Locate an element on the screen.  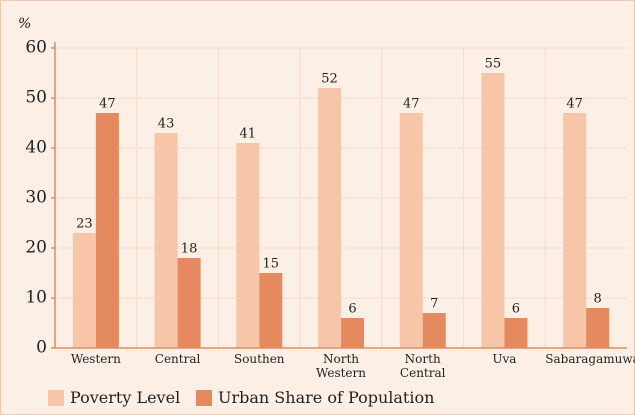
data-label: 52 is located at coordinates (329, 79).